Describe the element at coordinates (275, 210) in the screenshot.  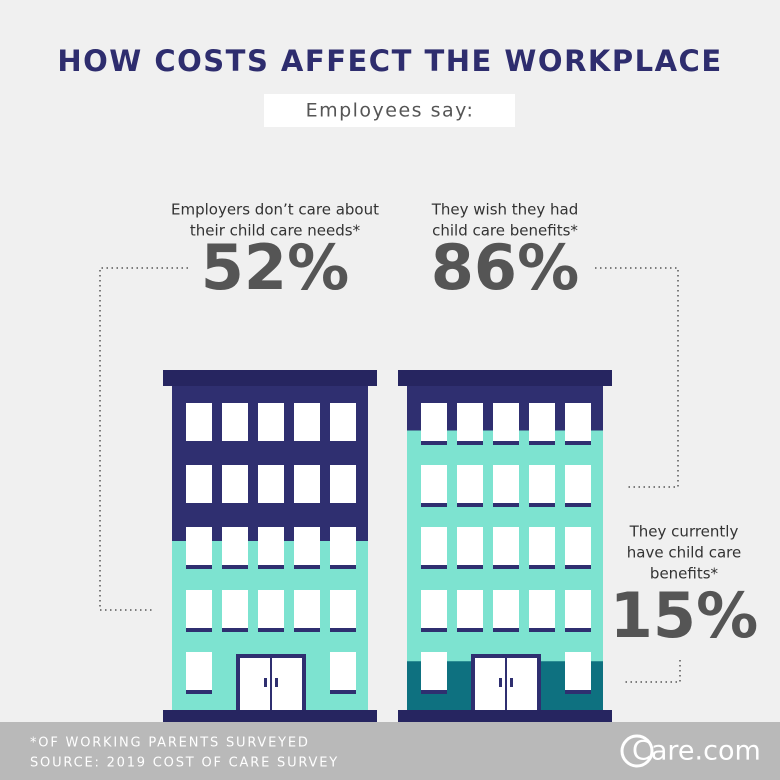
I see `stat-description: Employers don’t care about` at that location.